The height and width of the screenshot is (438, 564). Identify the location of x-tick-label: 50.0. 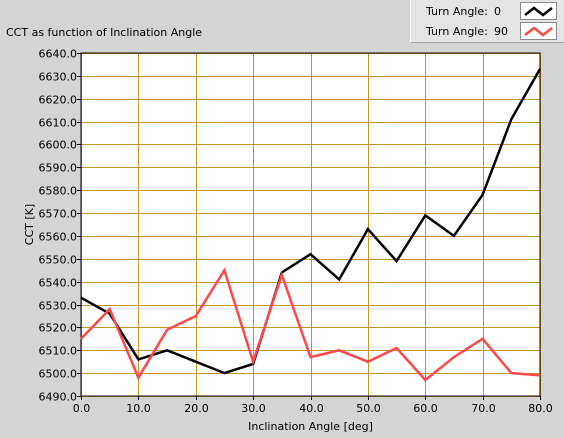
(368, 408).